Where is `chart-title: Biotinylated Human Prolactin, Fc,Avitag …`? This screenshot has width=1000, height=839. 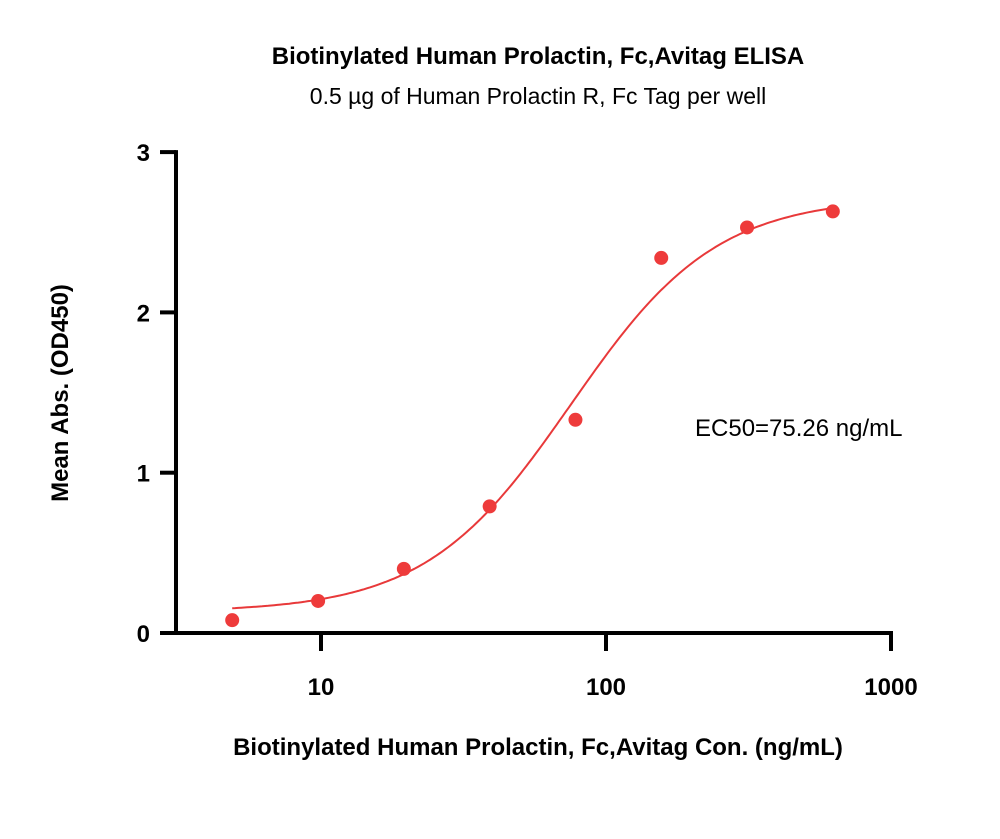
chart-title: Biotinylated Human Prolactin, Fc,Avitag … is located at coordinates (538, 56).